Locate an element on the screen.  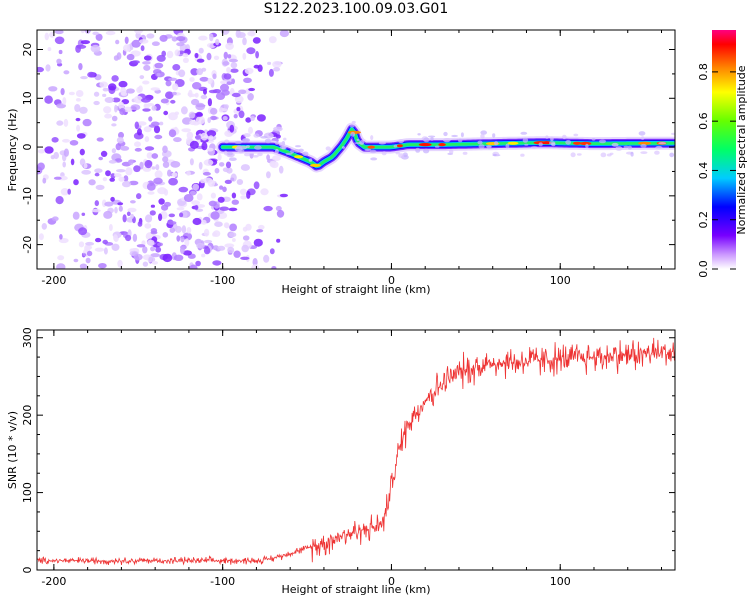
top-x-tick-label: 100 is located at coordinates (560, 280).